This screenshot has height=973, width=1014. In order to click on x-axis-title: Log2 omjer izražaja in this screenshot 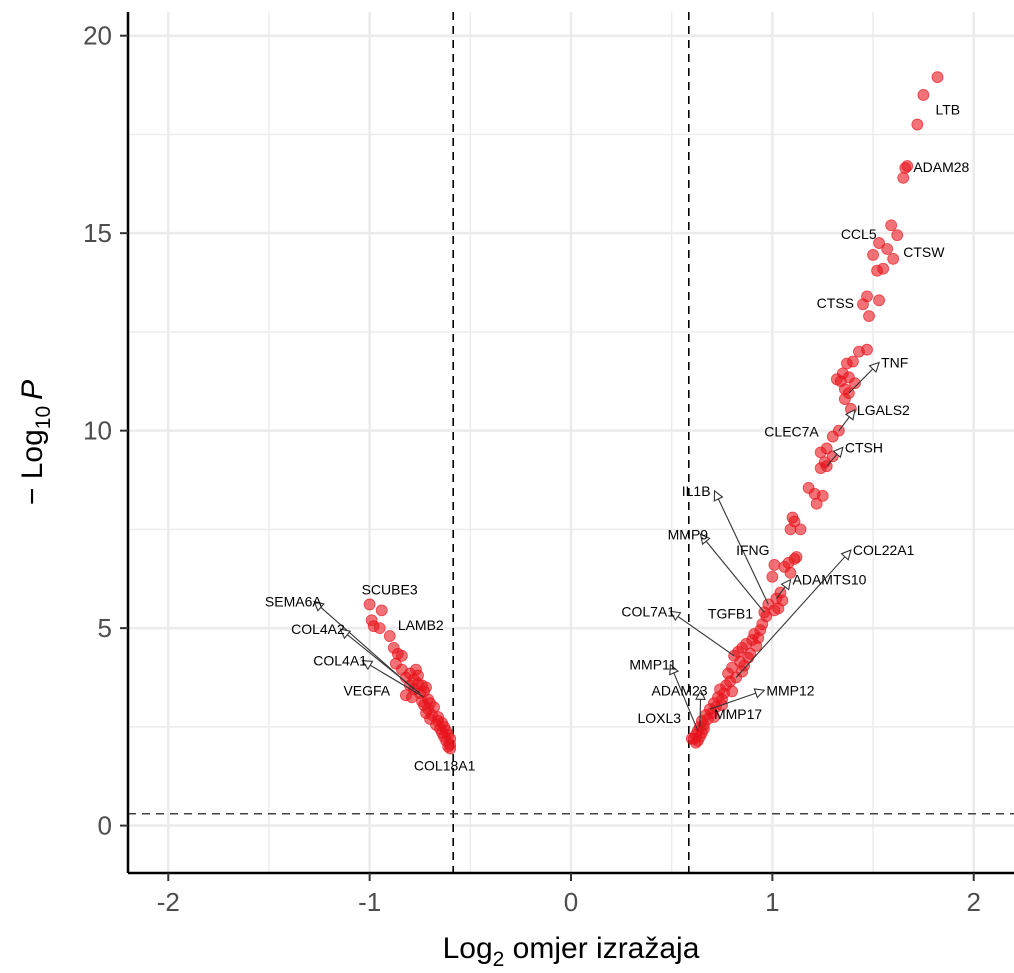, I will do `click(571, 951)`.